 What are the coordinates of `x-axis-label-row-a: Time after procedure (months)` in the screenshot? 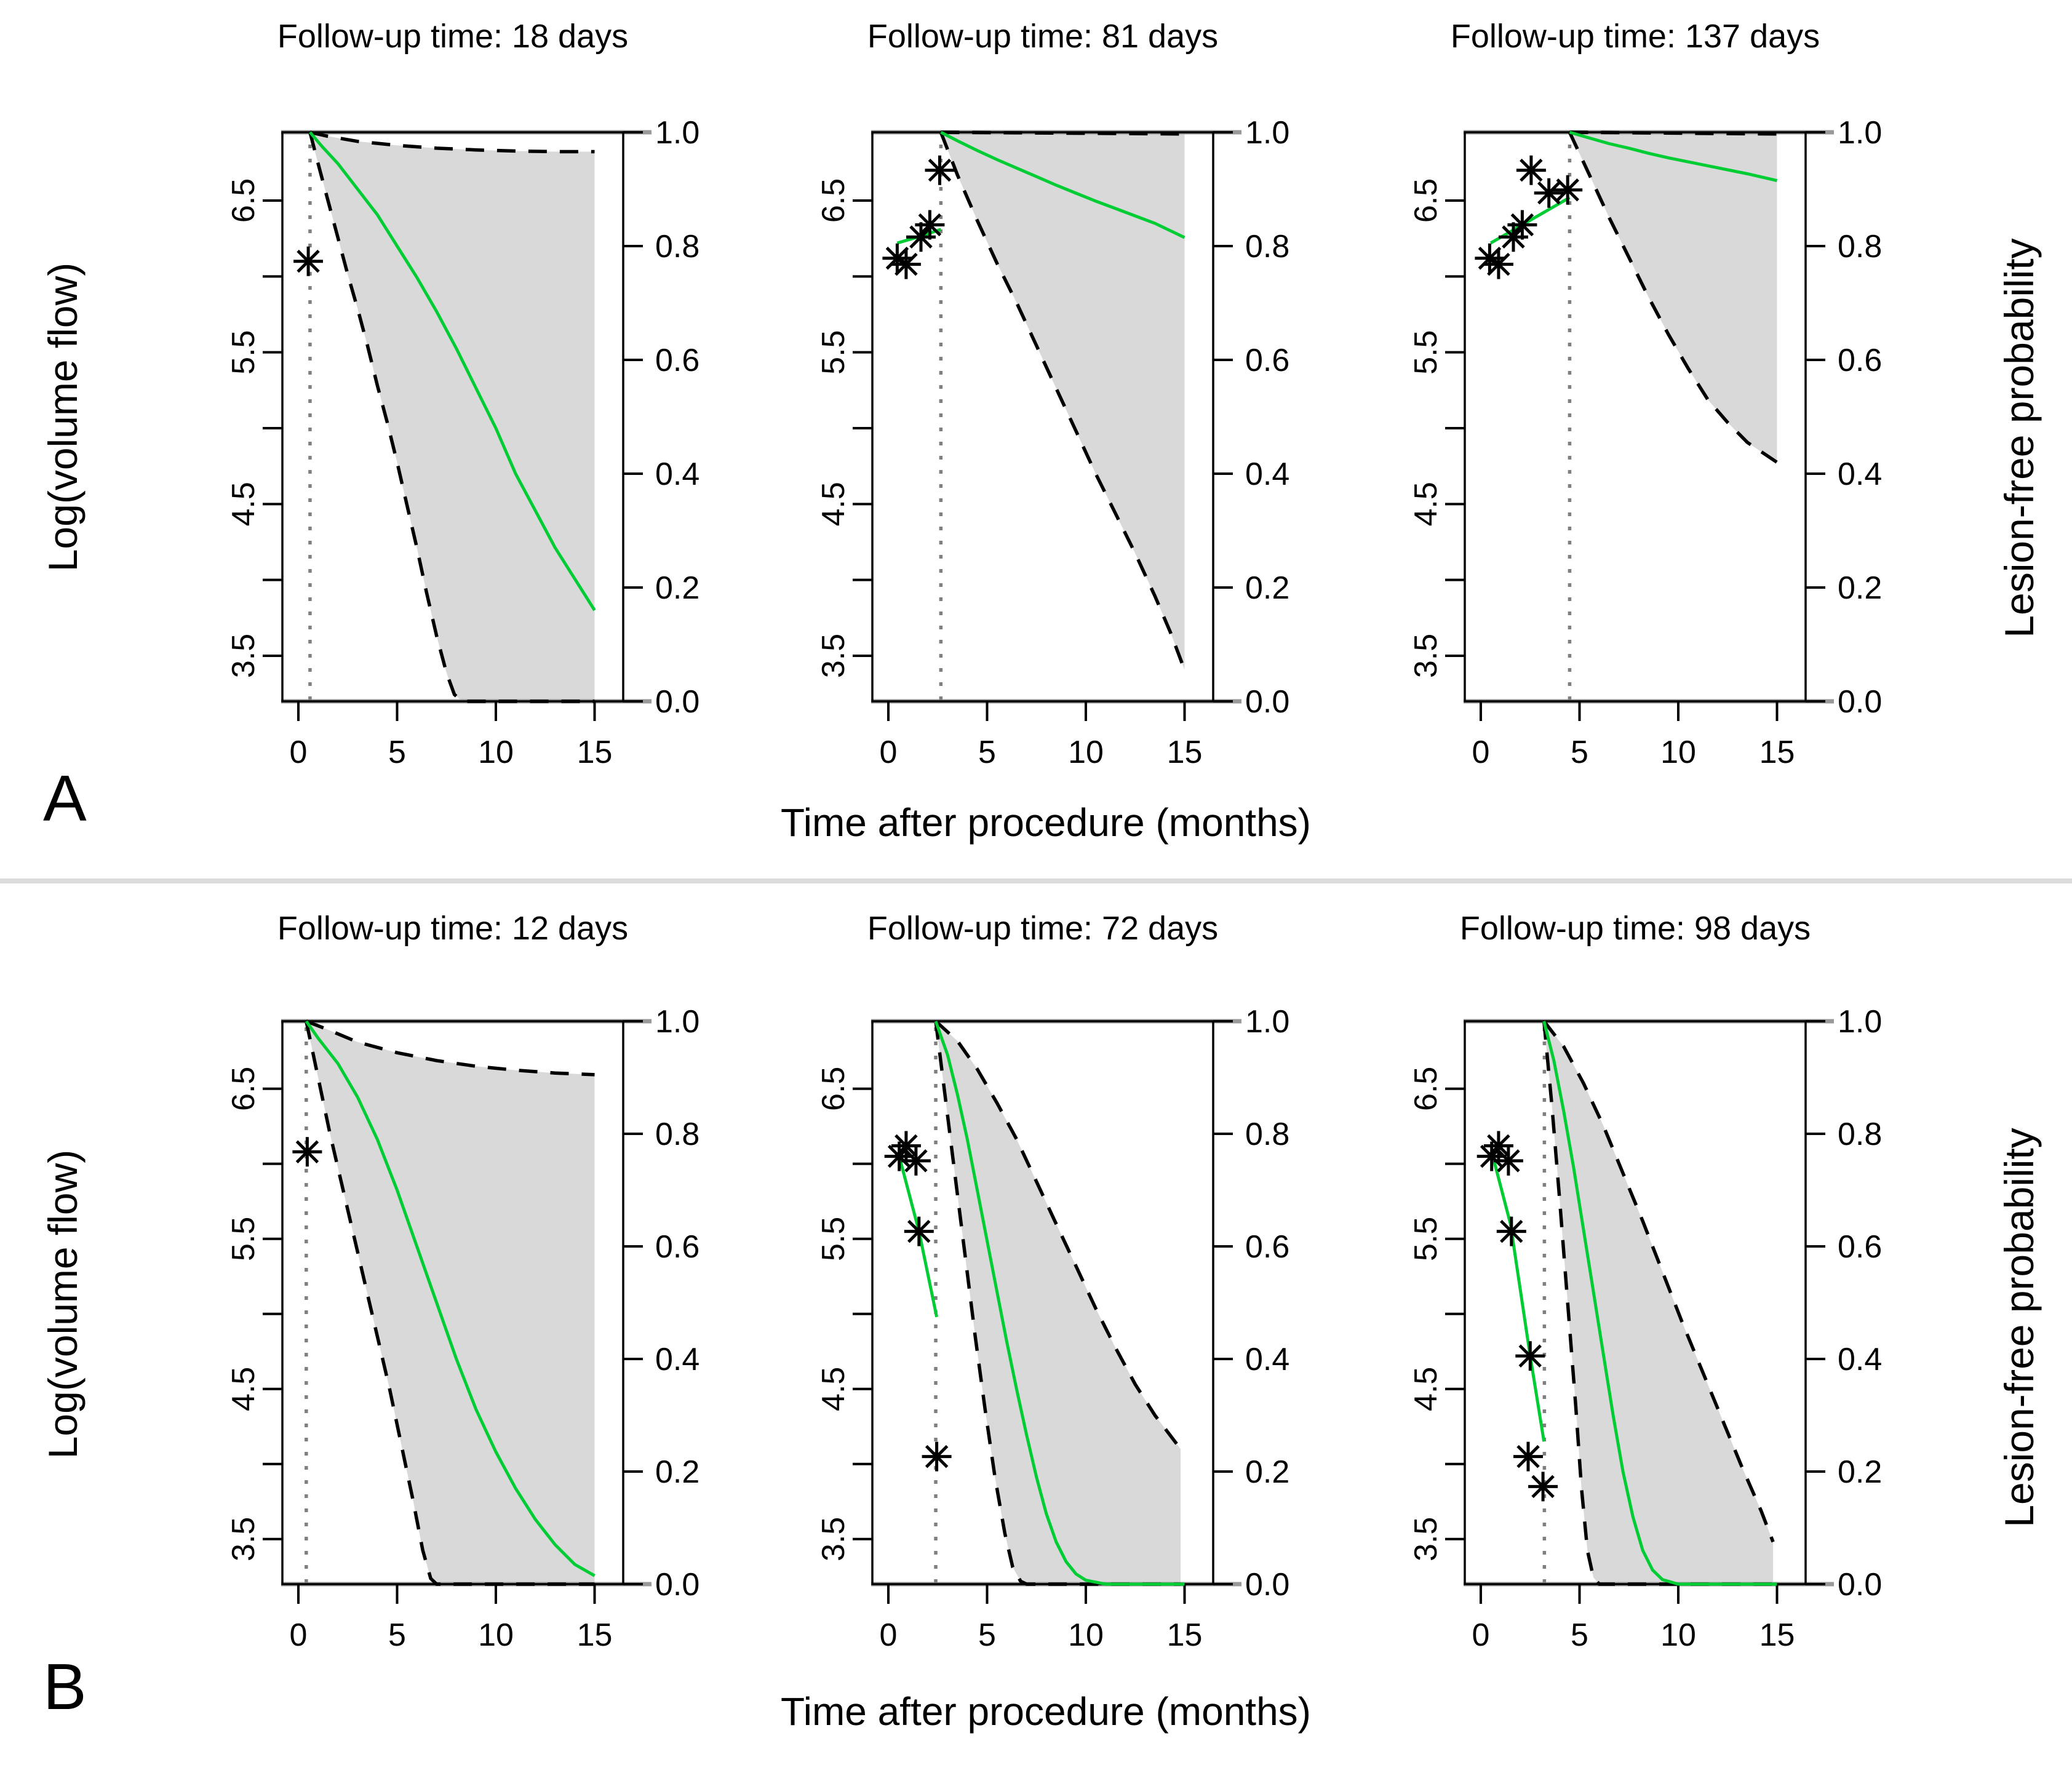 It's located at (1046, 822).